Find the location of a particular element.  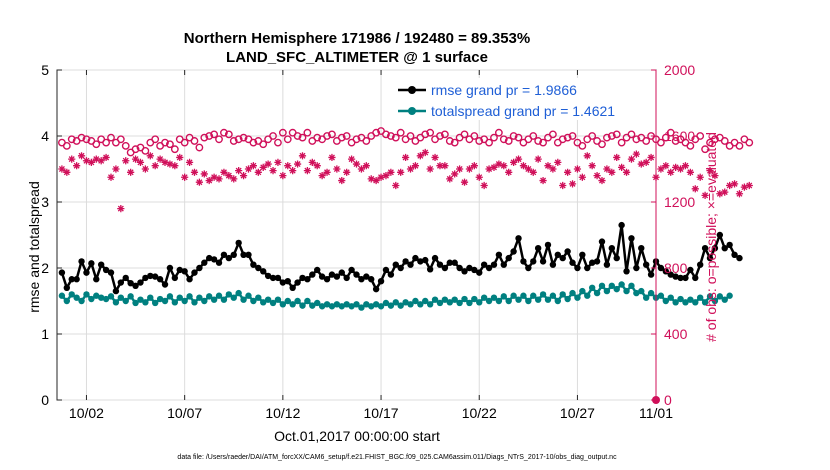

y-tick-label-left: 3 is located at coordinates (45, 202).